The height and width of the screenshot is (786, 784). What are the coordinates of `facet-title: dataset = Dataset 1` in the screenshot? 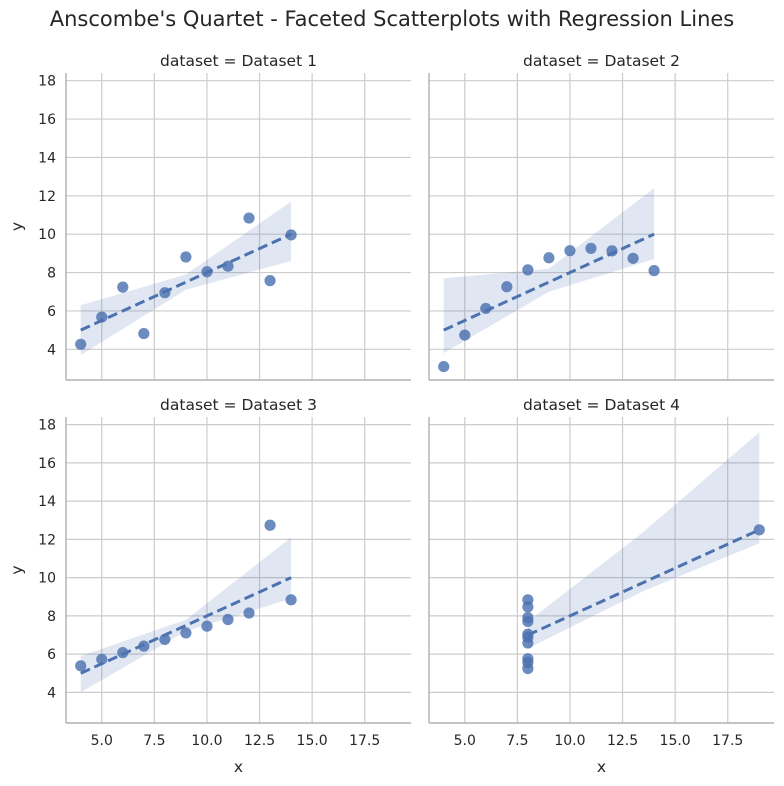 It's located at (238, 61).